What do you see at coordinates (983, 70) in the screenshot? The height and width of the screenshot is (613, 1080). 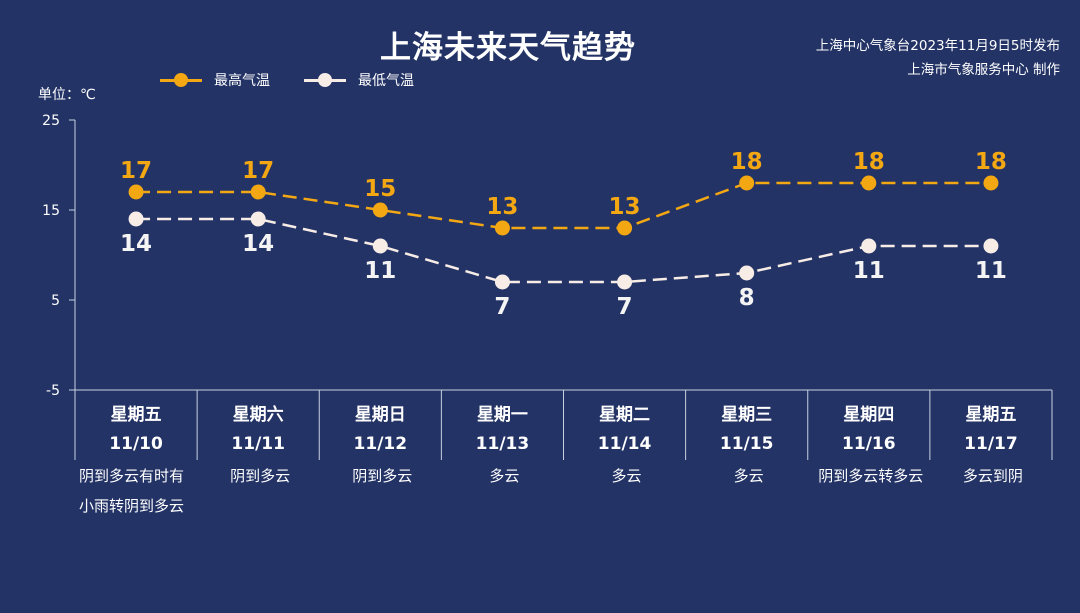 I see `source-line-2: 上海市气象服务中心 制作` at bounding box center [983, 70].